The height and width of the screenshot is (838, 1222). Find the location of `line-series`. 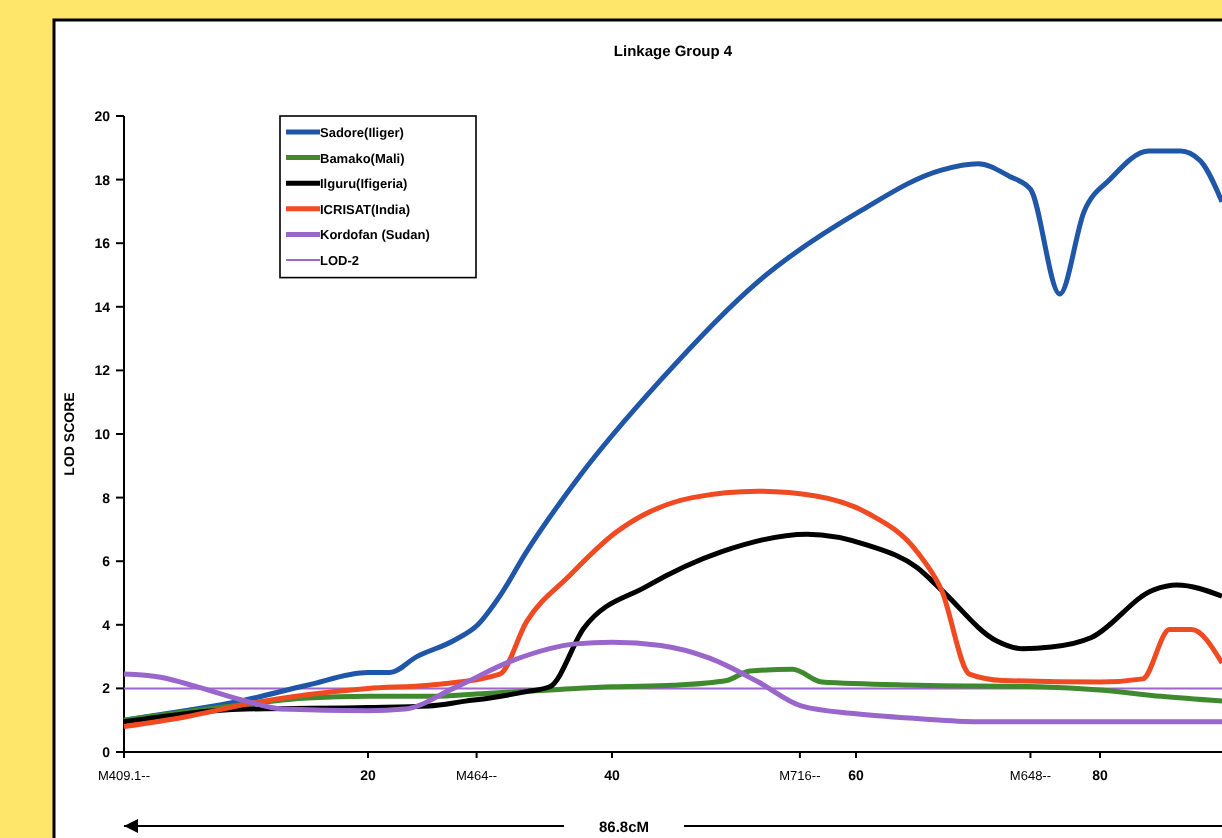

line-series is located at coordinates (671, 682).